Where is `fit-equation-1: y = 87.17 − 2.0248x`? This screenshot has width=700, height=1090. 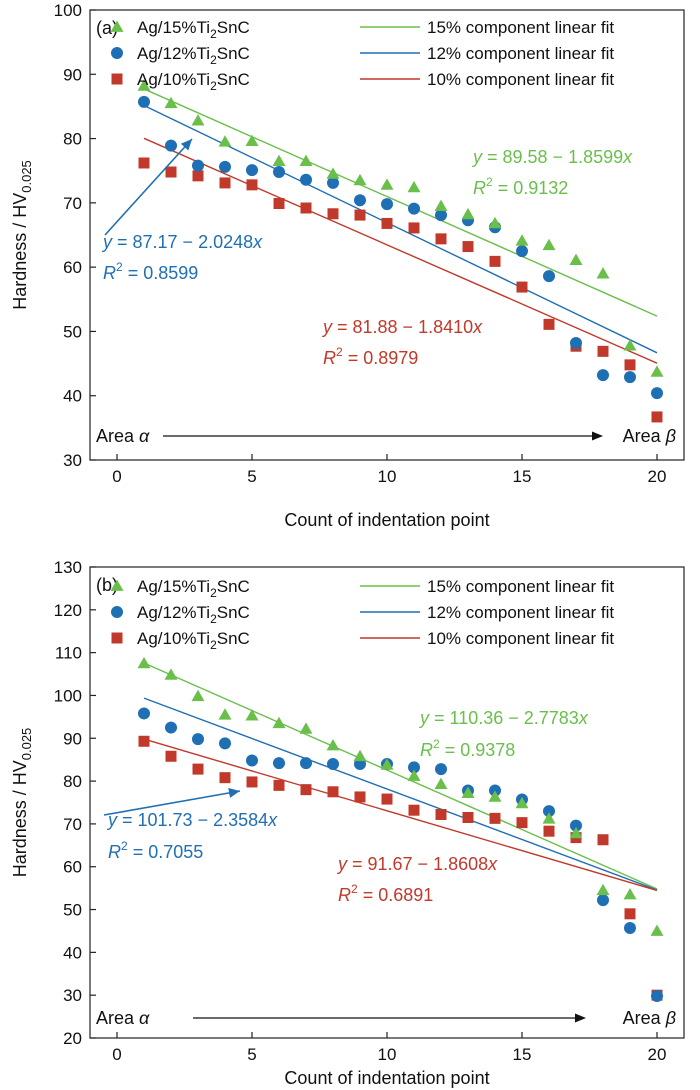
fit-equation-1: y = 87.17 − 2.0248x is located at coordinates (182, 242).